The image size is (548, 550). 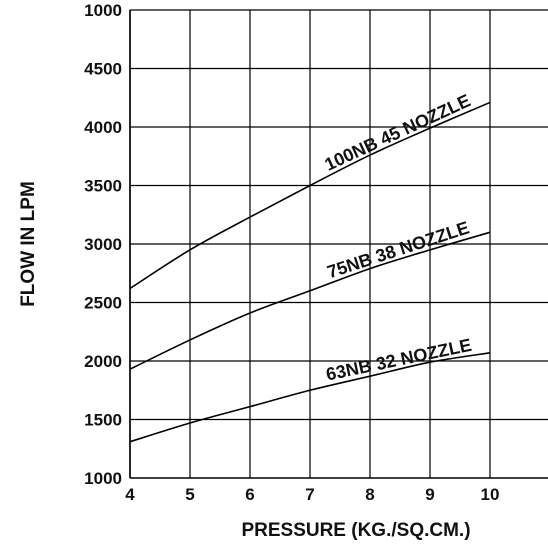 What do you see at coordinates (28, 244) in the screenshot?
I see `y-axis-title: FLOW IN LPM` at bounding box center [28, 244].